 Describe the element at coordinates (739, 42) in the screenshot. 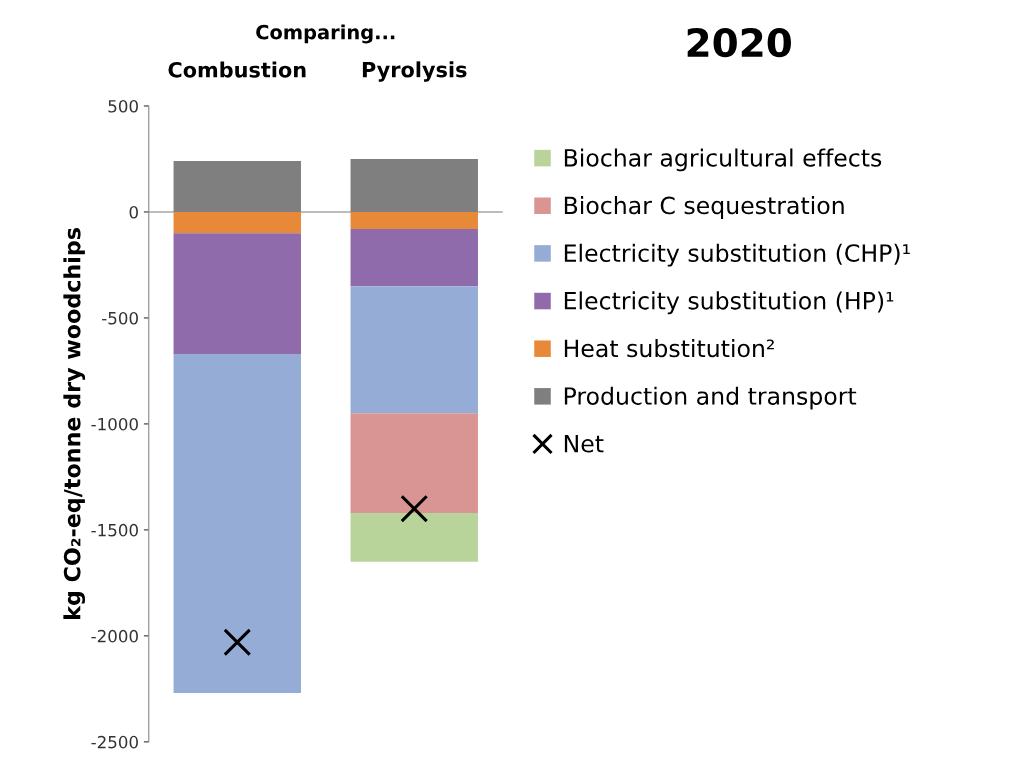

I see `text: 2020` at that location.